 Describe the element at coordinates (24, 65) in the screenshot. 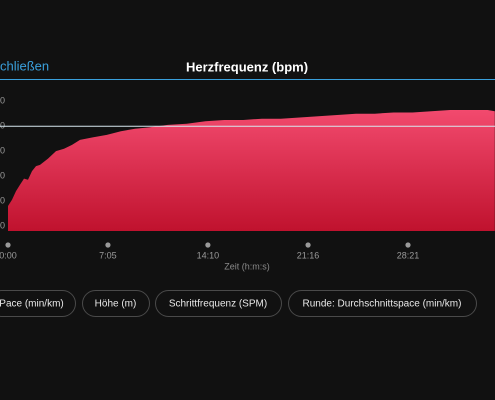

I see `close-link: chließen` at that location.